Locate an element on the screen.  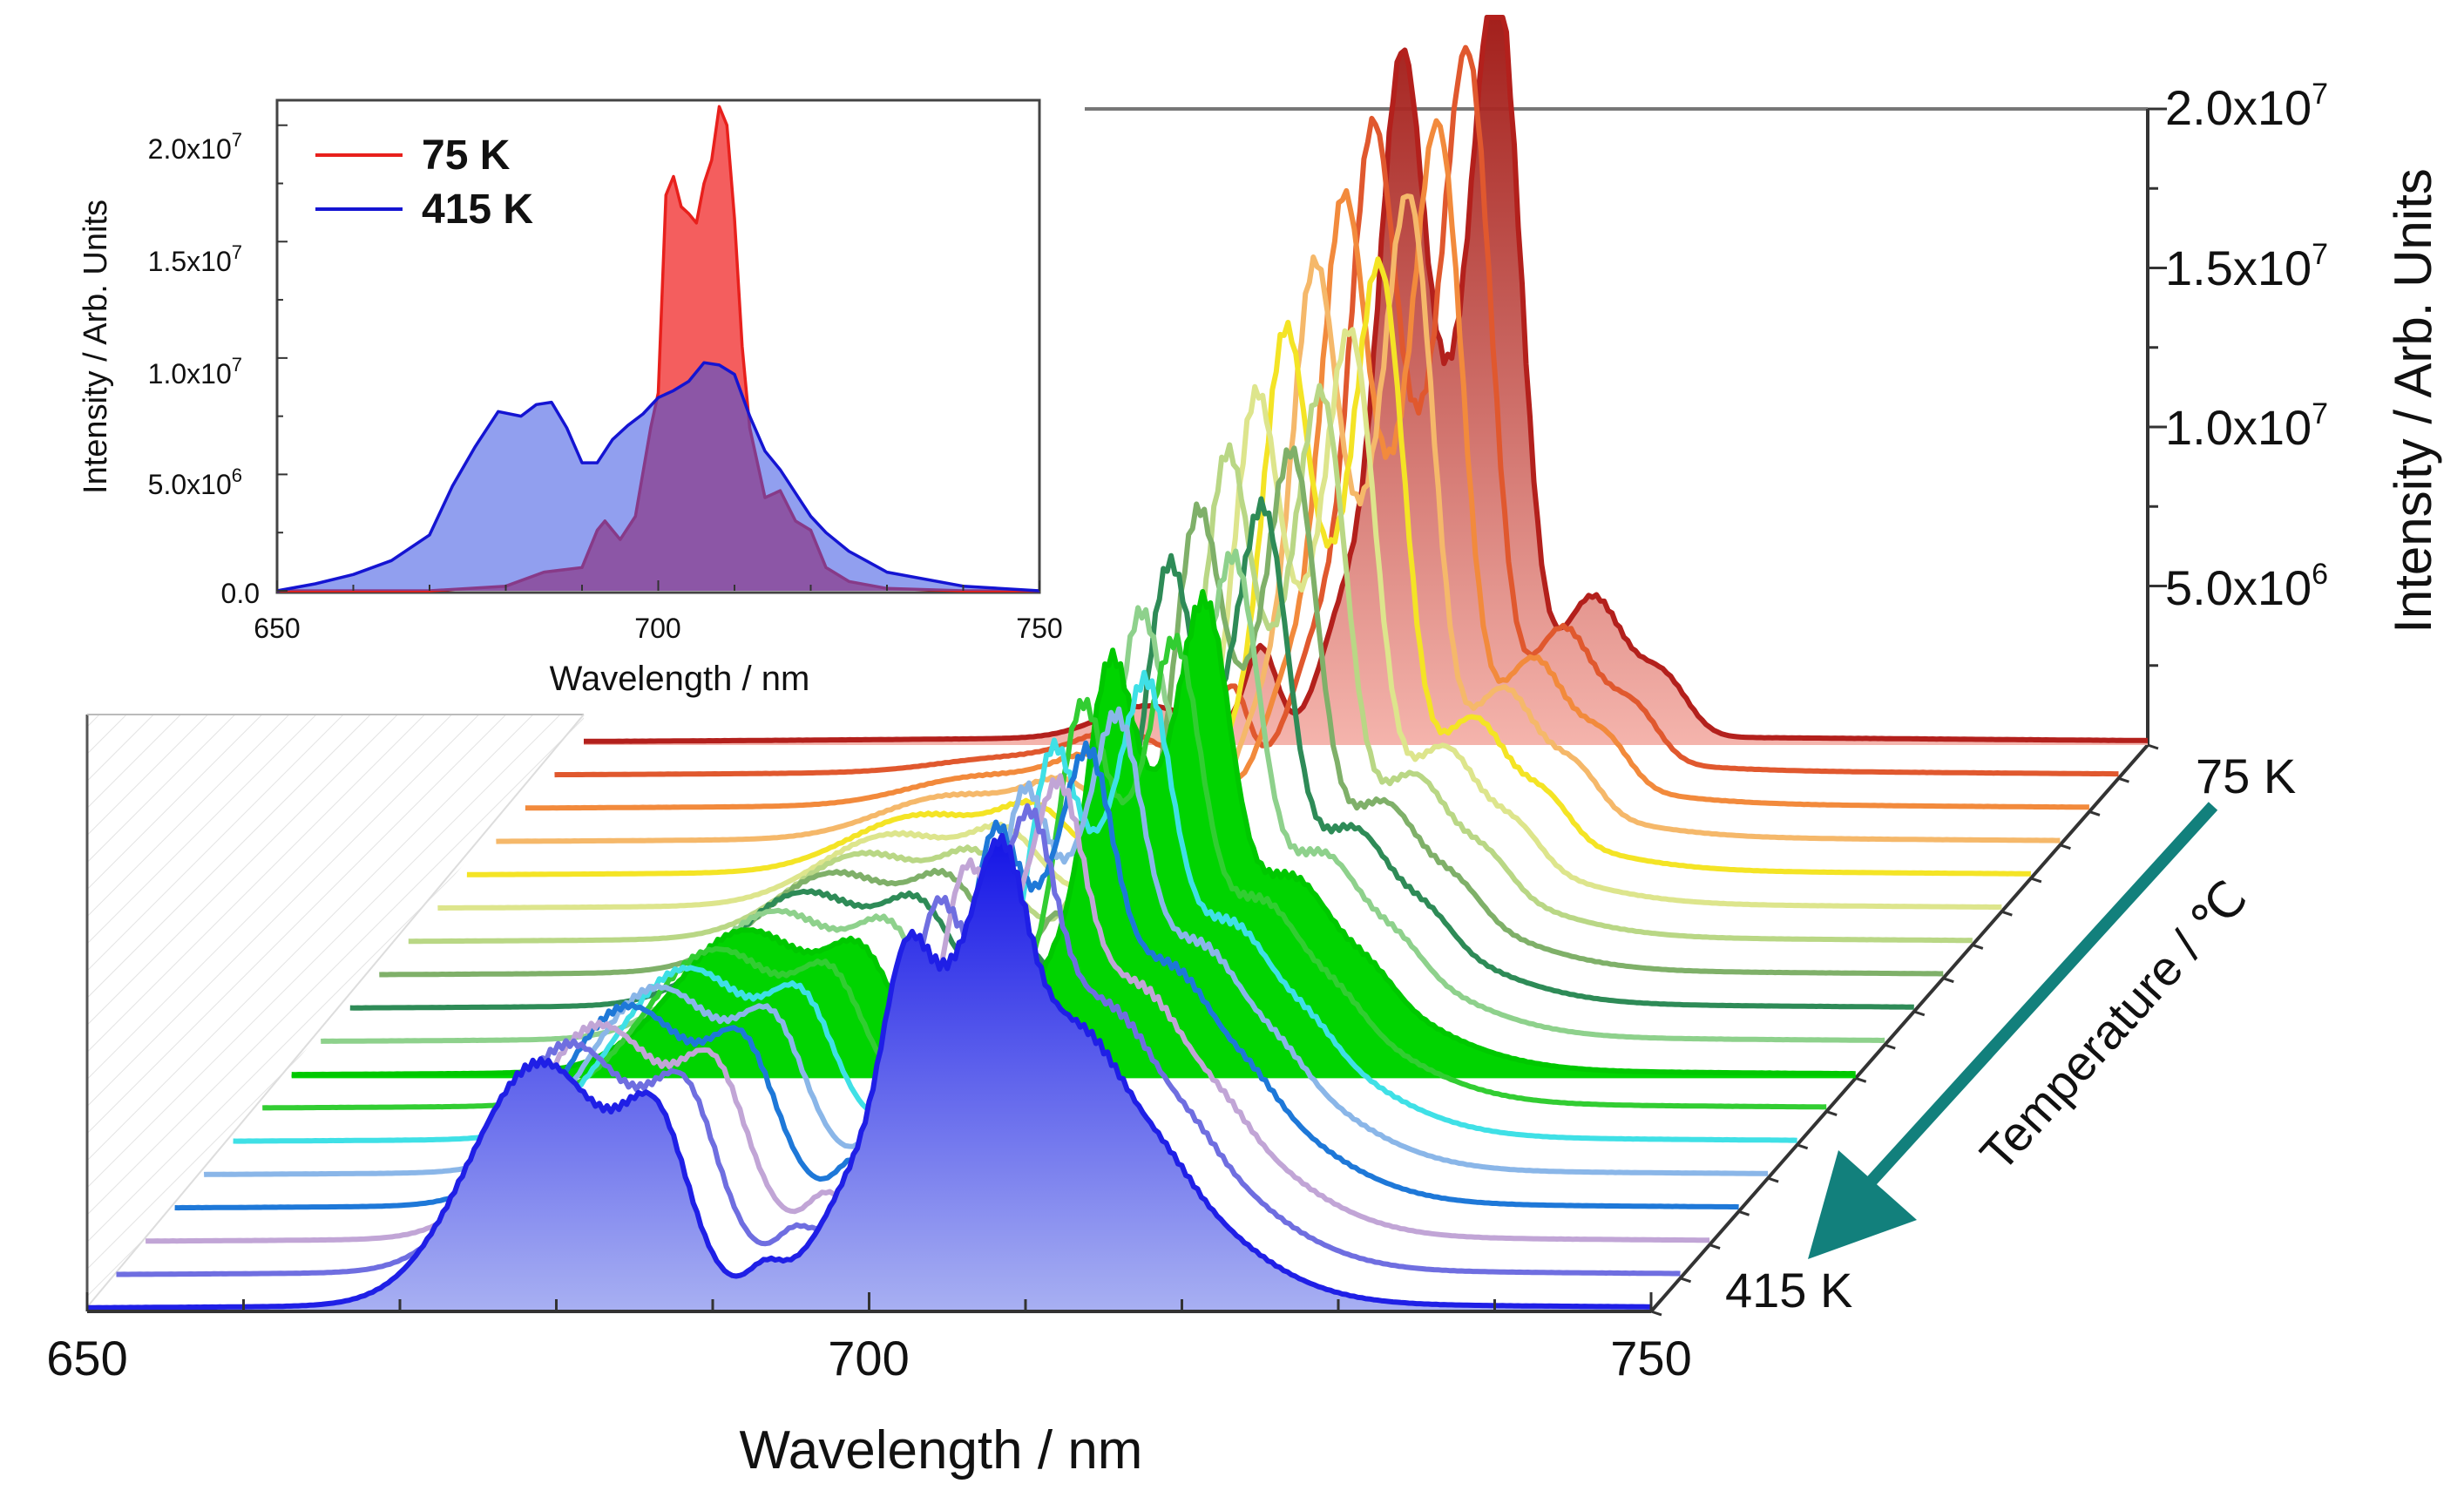
inset-y-tick-label-1e7: 1.0x10⁷ is located at coordinates (195, 372).